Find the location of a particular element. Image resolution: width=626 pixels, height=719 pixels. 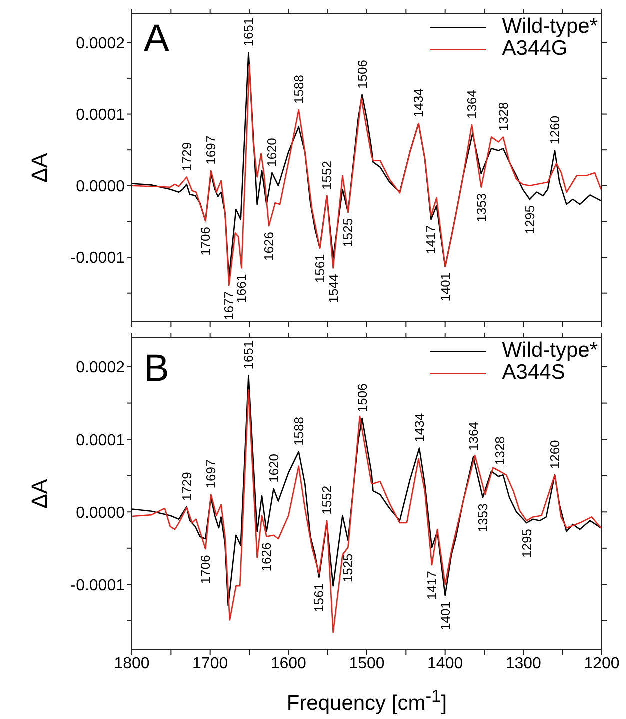

legend-label: A344S is located at coordinates (534, 373).